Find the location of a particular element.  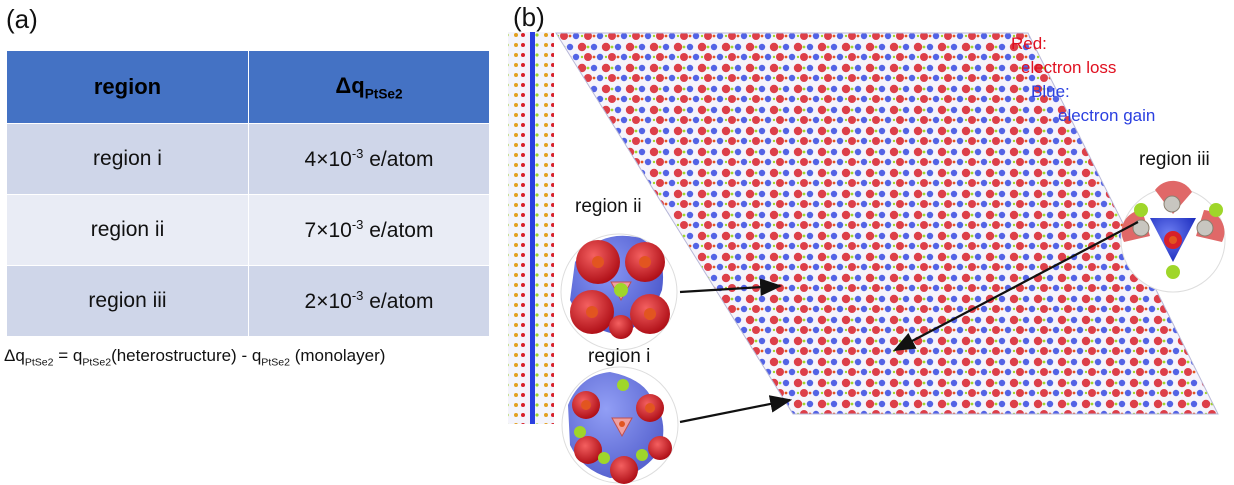

table-row: region ii 7×10-3 e/atom is located at coordinates (248, 230).